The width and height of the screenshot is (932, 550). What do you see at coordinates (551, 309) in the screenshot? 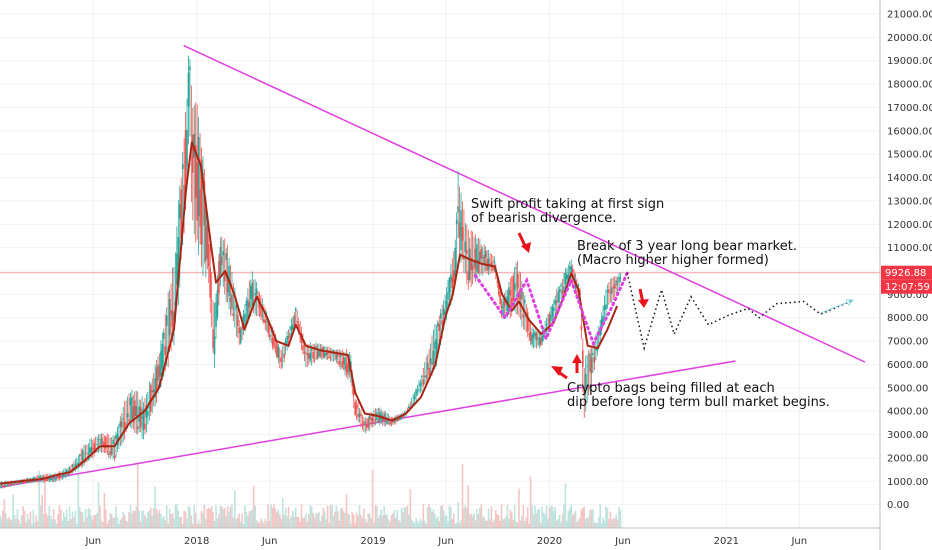
I see `projection-dotted-magenta` at bounding box center [551, 309].